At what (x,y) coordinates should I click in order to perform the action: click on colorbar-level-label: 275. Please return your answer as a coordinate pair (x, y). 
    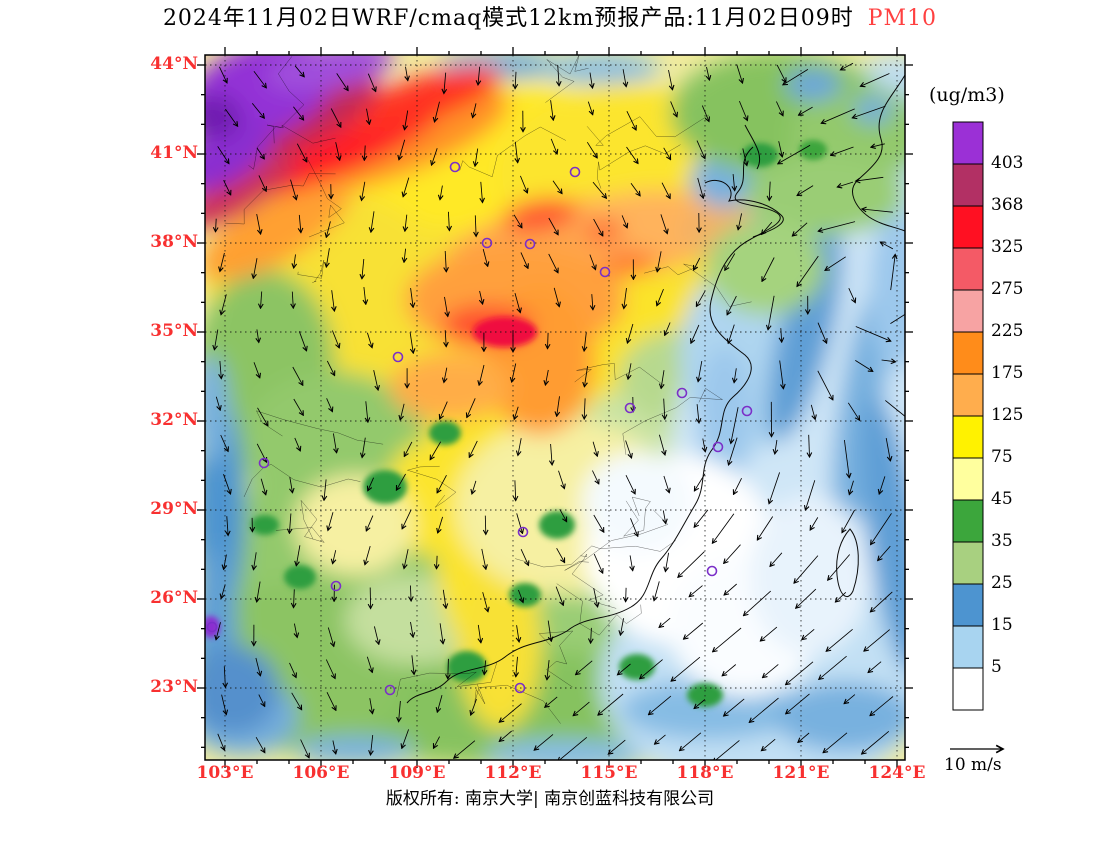
    Looking at the image, I should click on (1007, 289).